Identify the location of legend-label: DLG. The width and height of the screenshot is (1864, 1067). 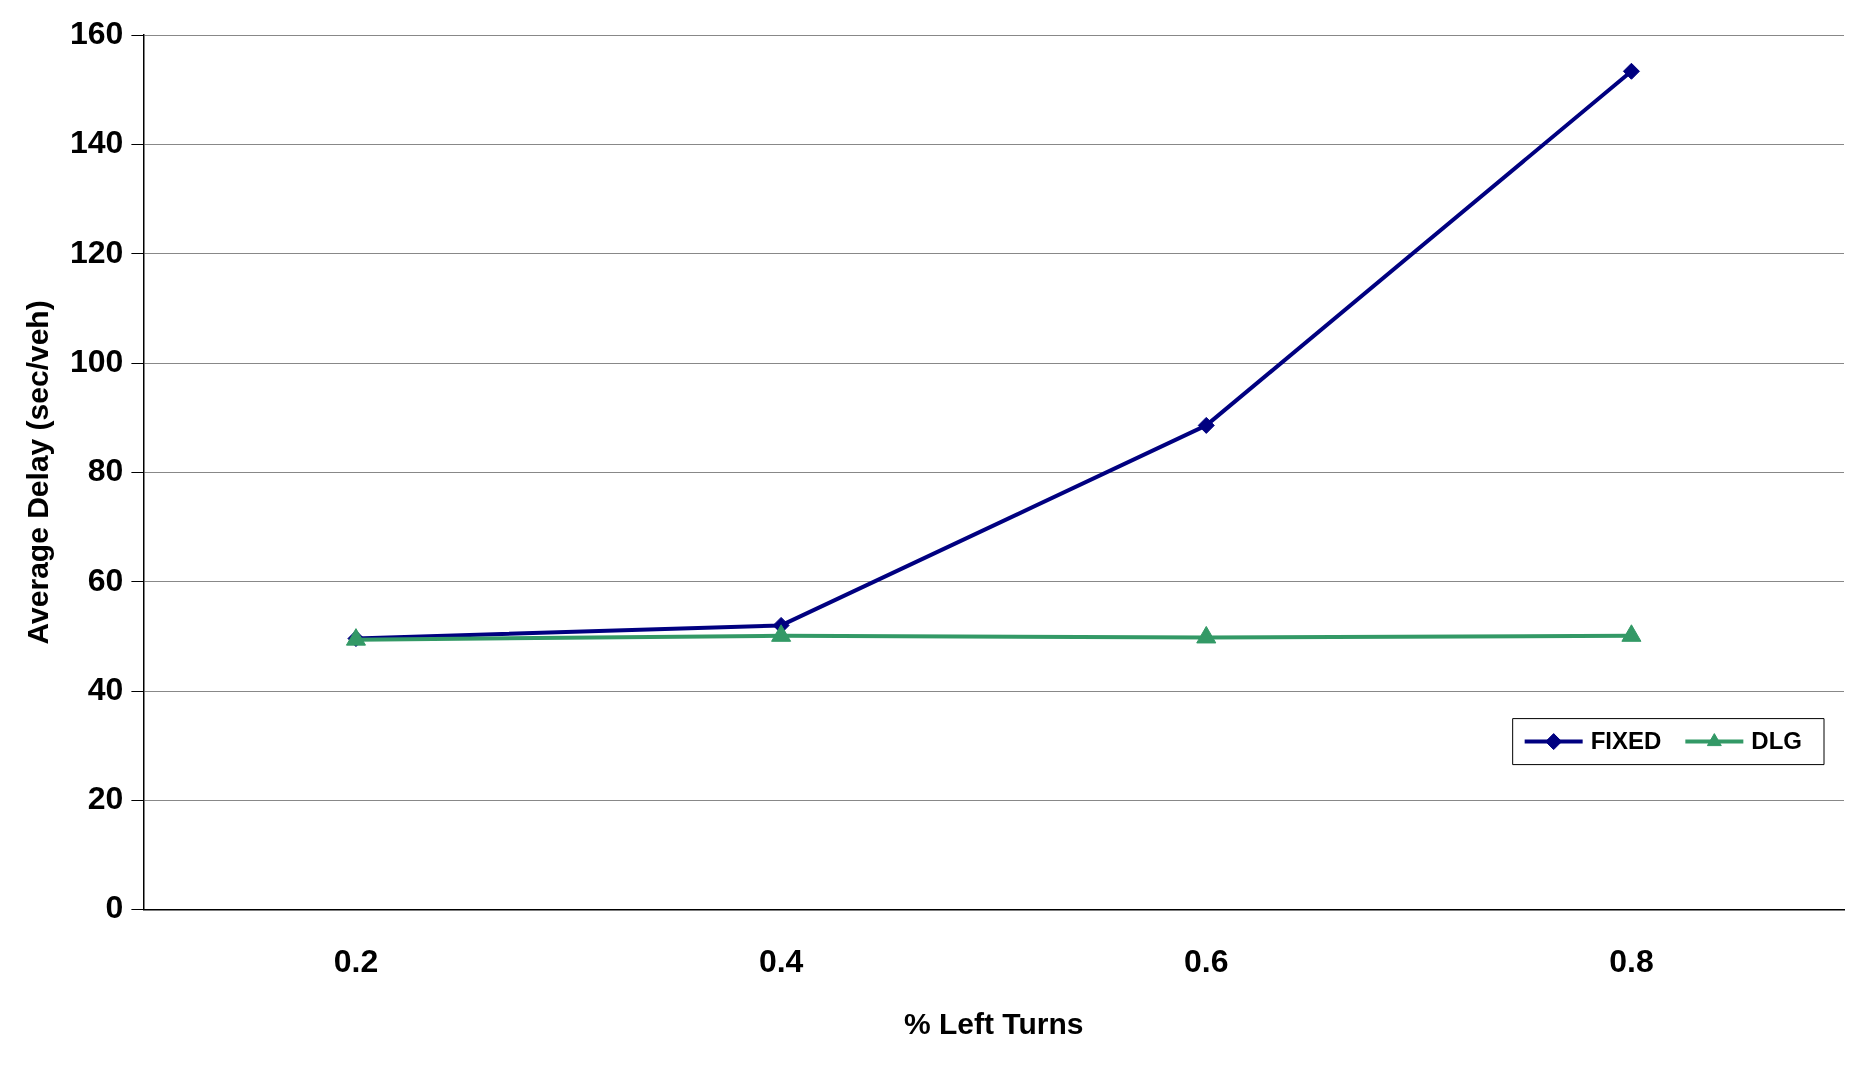
(1777, 741).